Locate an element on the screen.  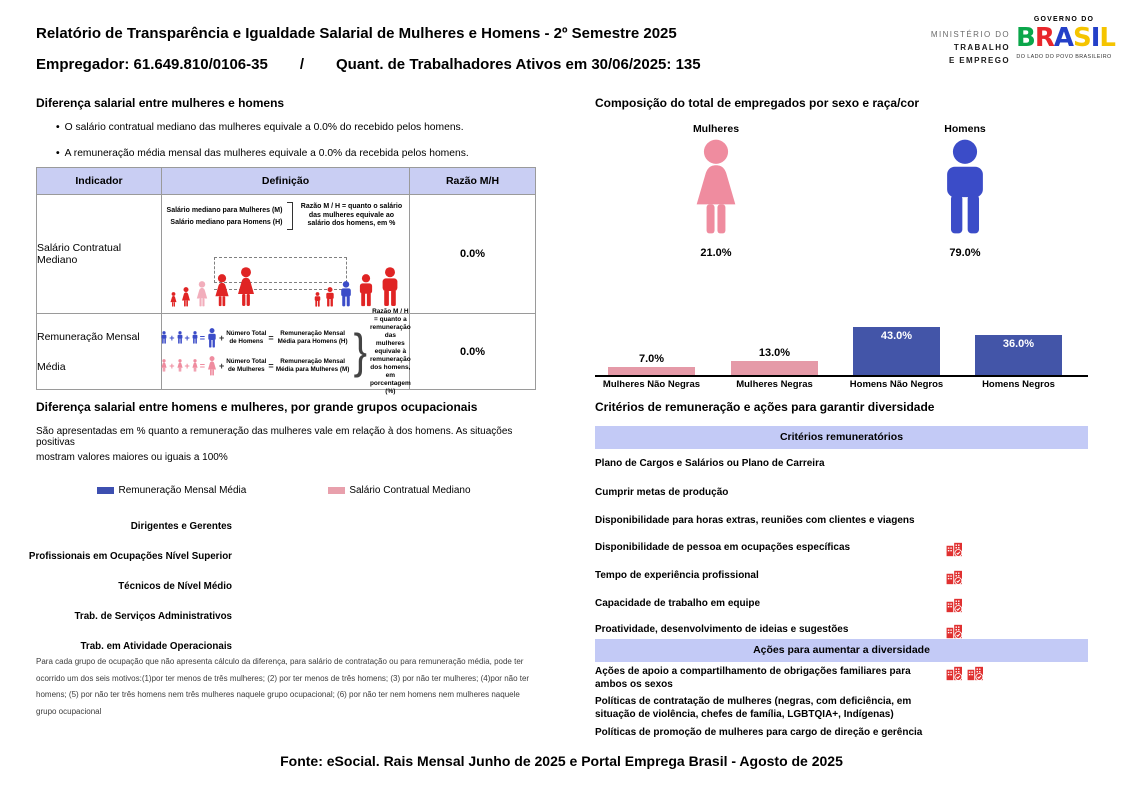
median-dashed-box is located at coordinates (280, 270).